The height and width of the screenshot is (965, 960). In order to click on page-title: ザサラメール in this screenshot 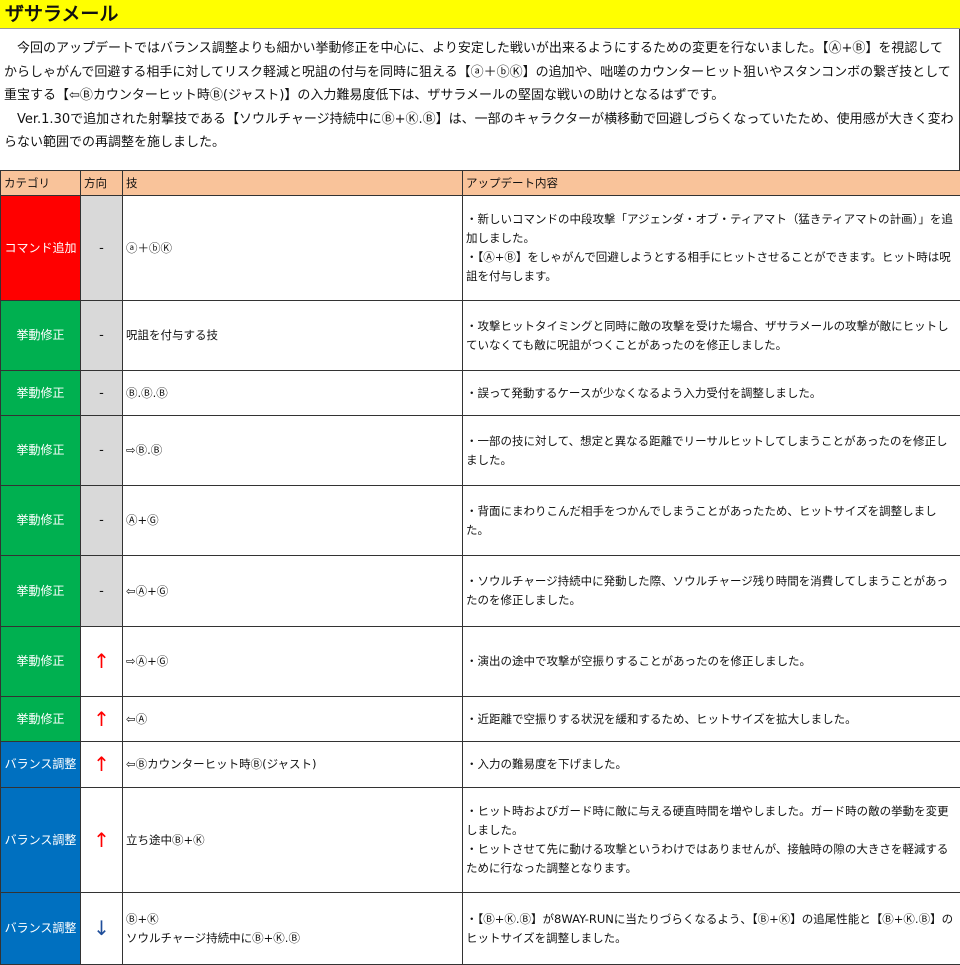, I will do `click(480, 14)`.